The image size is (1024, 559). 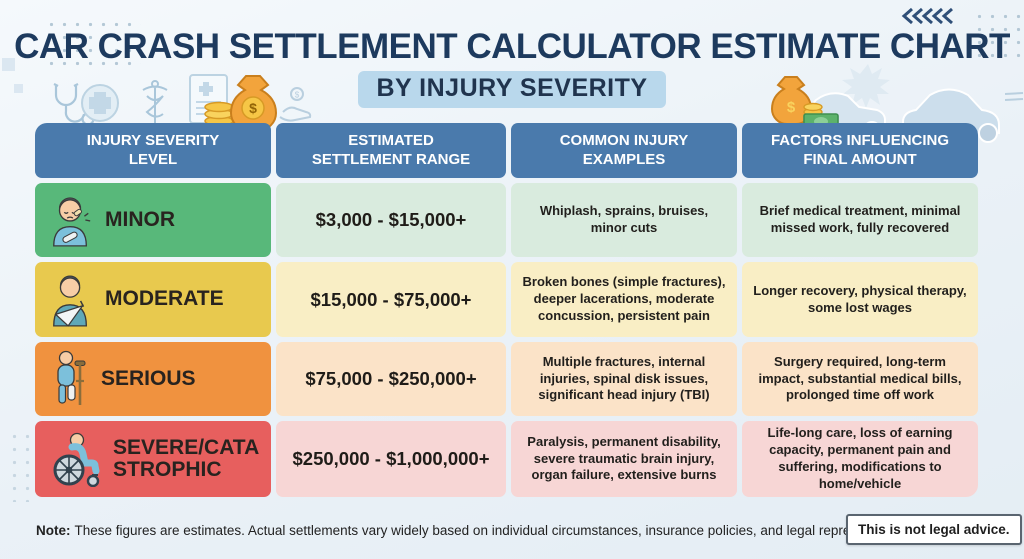 I want to click on header-severity: INJURY SEVERITY LEVEL, so click(x=153, y=150).